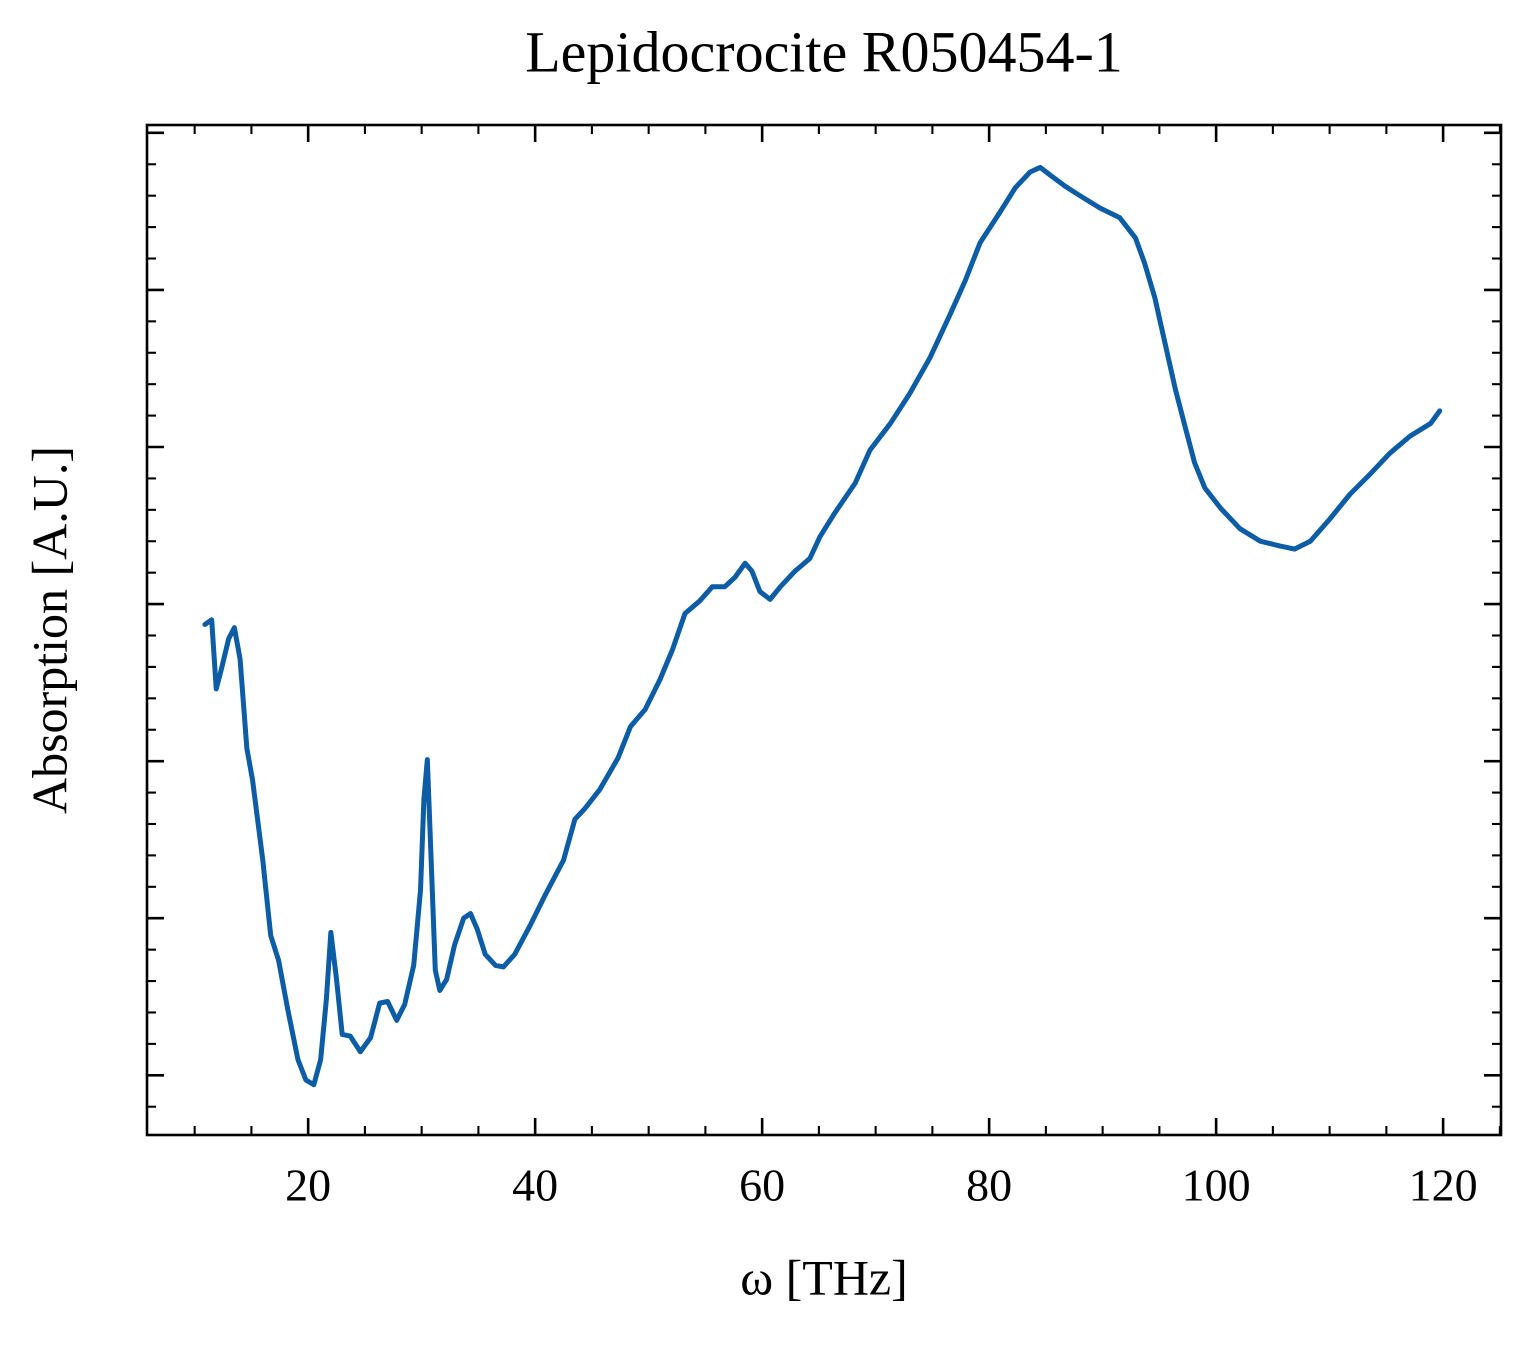 The width and height of the screenshot is (1527, 1345). What do you see at coordinates (535, 1185) in the screenshot?
I see `x-tick-label: 40` at bounding box center [535, 1185].